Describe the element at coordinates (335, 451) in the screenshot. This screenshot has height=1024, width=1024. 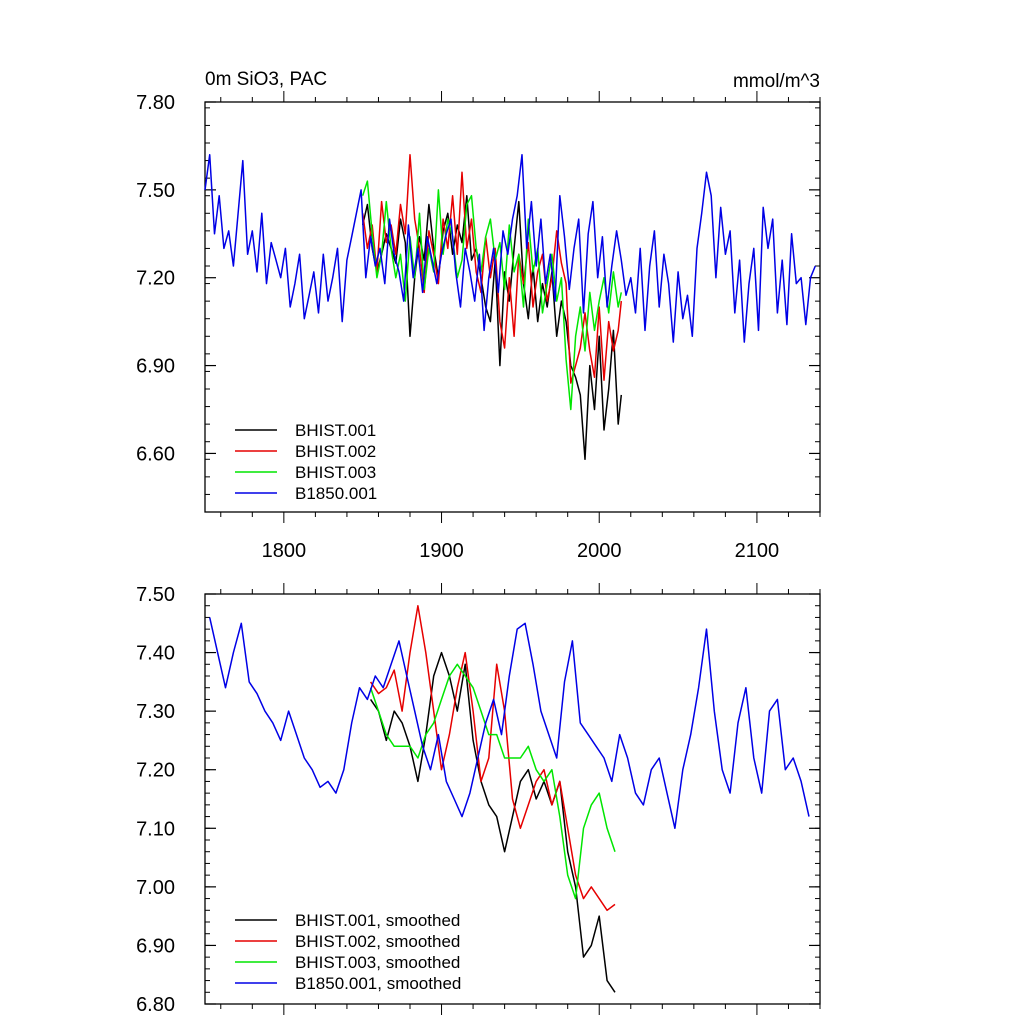
I see `legend-label: BHIST.002` at that location.